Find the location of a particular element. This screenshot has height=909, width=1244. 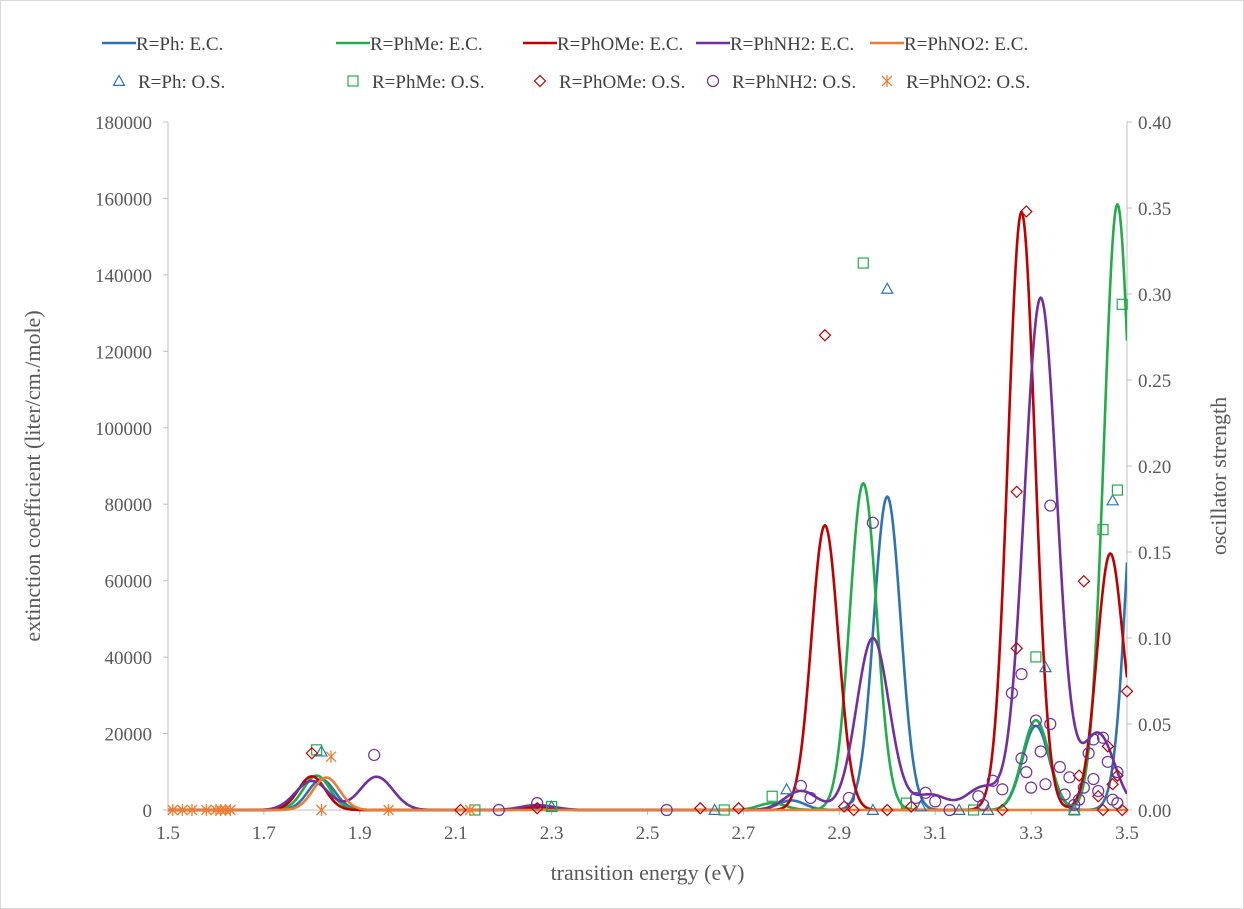

y-tick-label: 40000 is located at coordinates (129, 658).